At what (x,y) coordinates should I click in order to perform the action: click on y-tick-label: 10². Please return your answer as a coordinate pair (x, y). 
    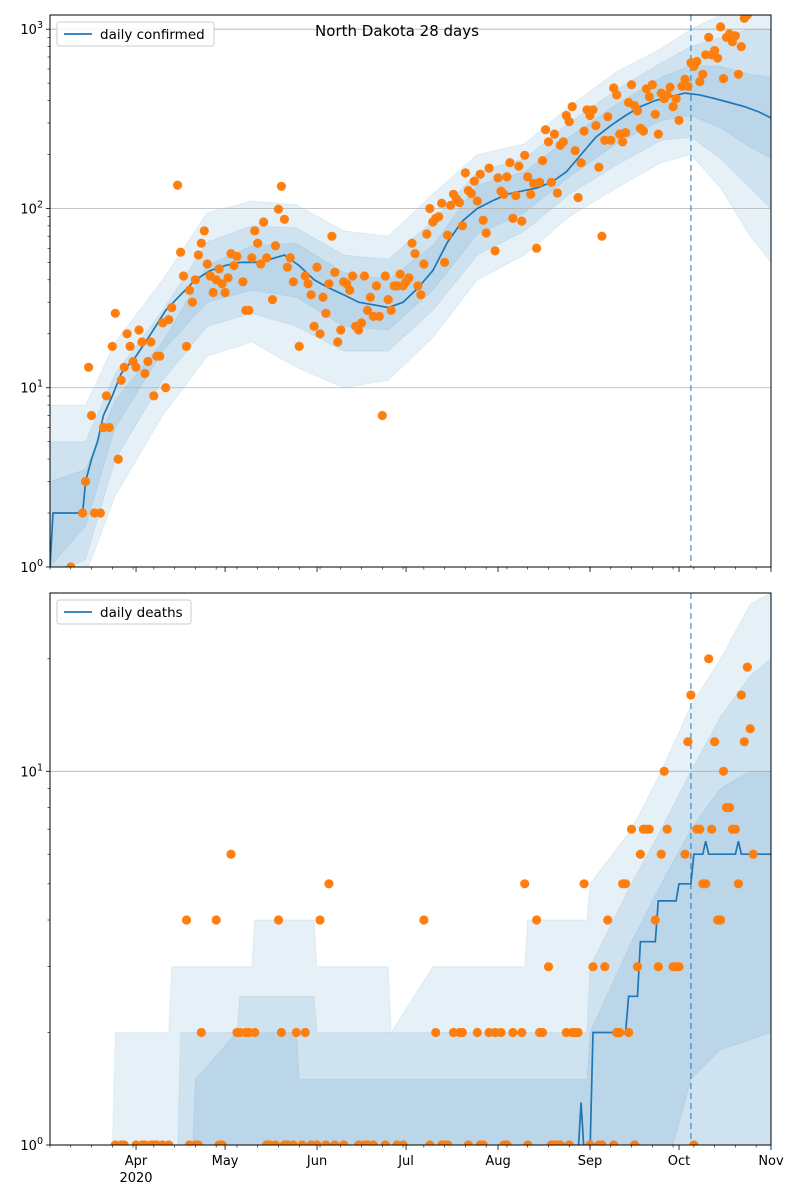
    Looking at the image, I should click on (31, 208).